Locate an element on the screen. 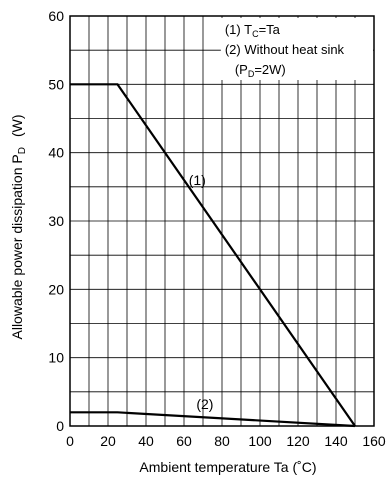 This screenshot has height=482, width=390. y-tick-label: 0 is located at coordinates (60, 426).